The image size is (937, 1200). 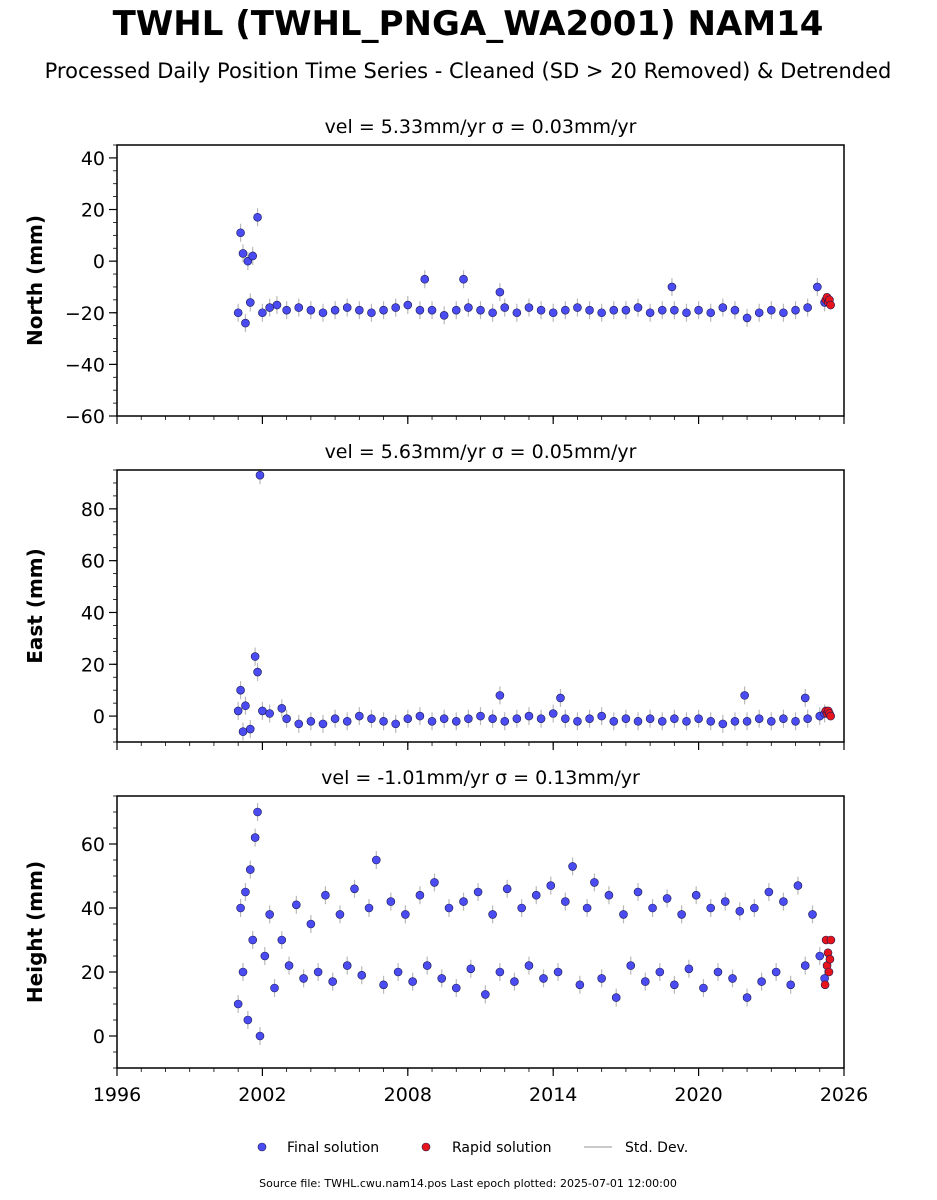 What do you see at coordinates (93, 665) in the screenshot?
I see `y-tick-label: 20` at bounding box center [93, 665].